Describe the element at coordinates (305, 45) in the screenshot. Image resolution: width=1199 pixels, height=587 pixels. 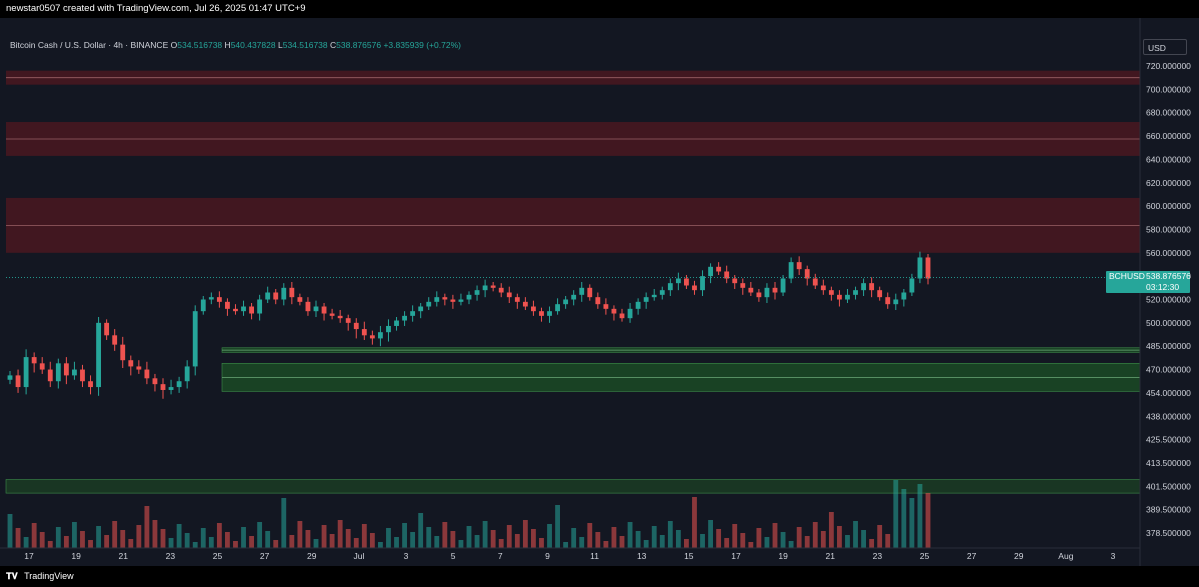
I see `low-value: 534.516738` at that location.